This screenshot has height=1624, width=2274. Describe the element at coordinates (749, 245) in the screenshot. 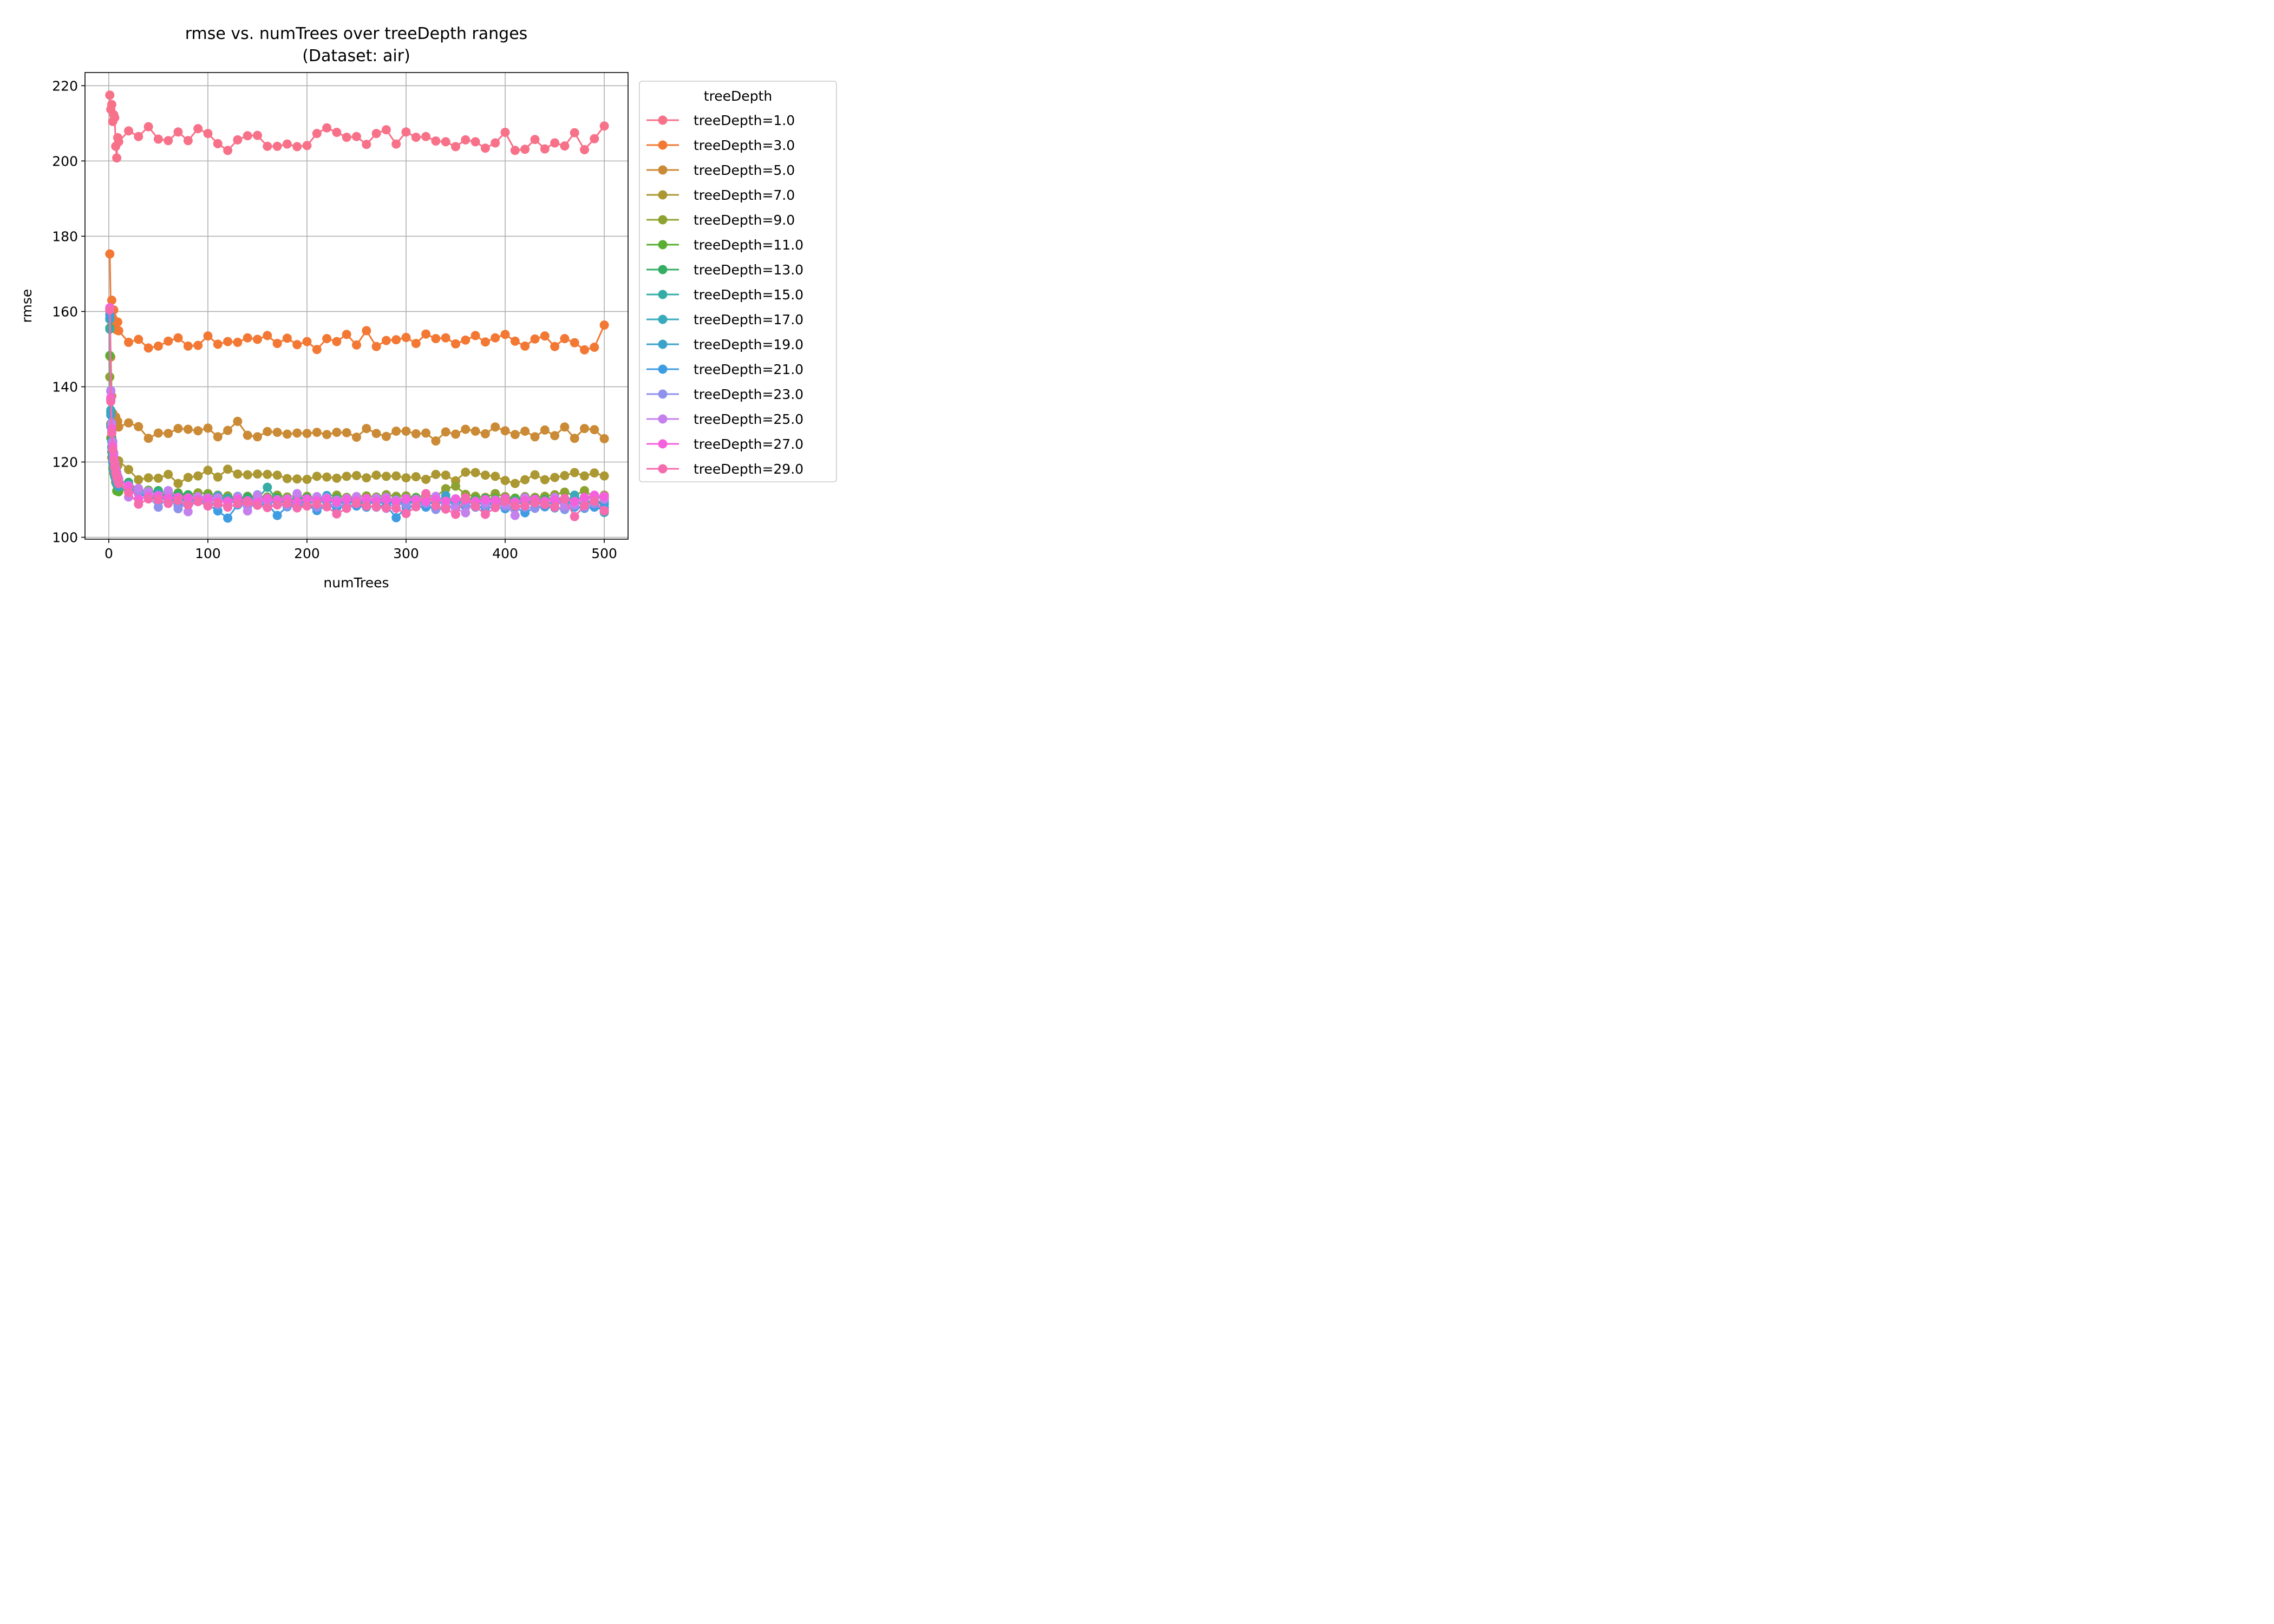

I see `legend-label: treeDepth=11.0` at that location.